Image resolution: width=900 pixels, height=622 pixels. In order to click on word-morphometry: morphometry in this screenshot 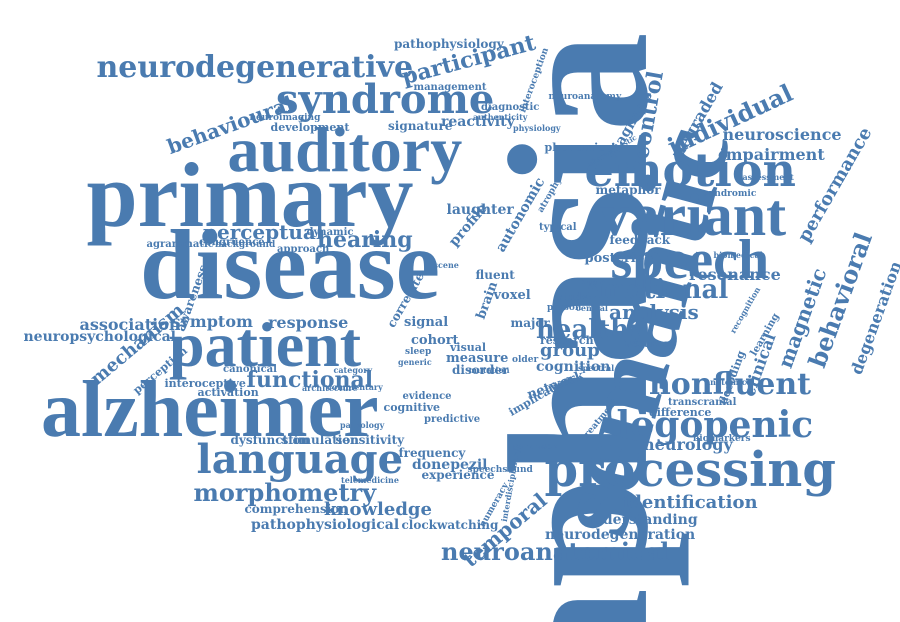, I will do `click(285, 492)`.